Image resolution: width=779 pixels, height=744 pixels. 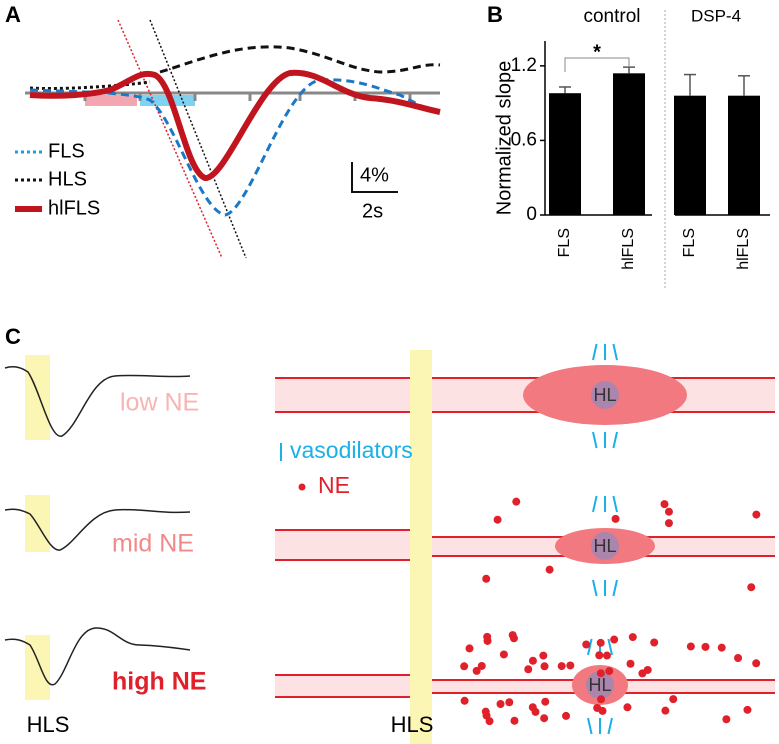 I want to click on significance-bracket, so click(x=597, y=64).